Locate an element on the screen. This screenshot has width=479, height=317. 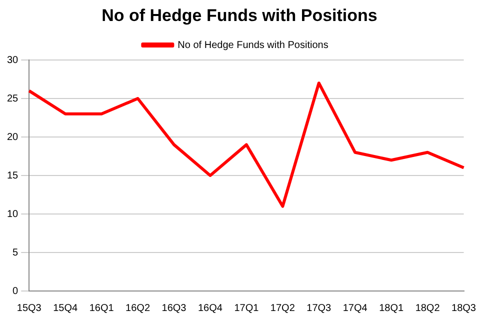
y-tick-label: 15 is located at coordinates (13, 176).